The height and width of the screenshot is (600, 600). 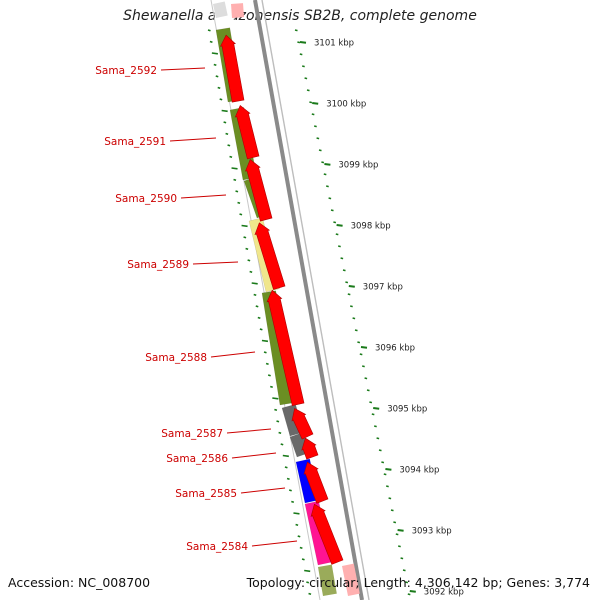 I want to click on scale-label: 3093 kbp, so click(x=432, y=532).